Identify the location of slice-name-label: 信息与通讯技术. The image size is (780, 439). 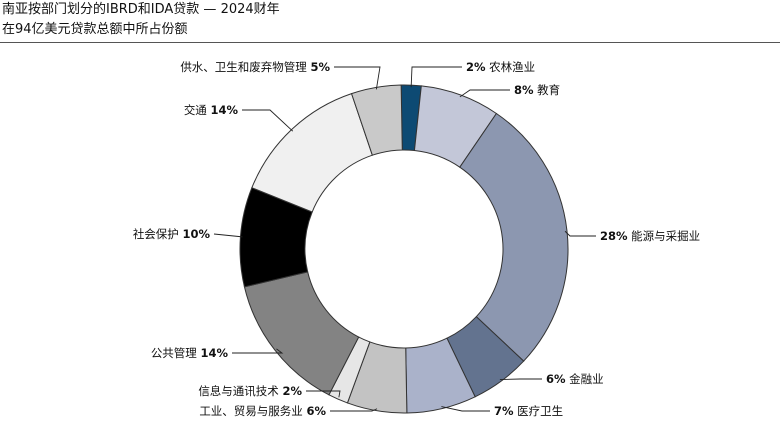
(240, 391).